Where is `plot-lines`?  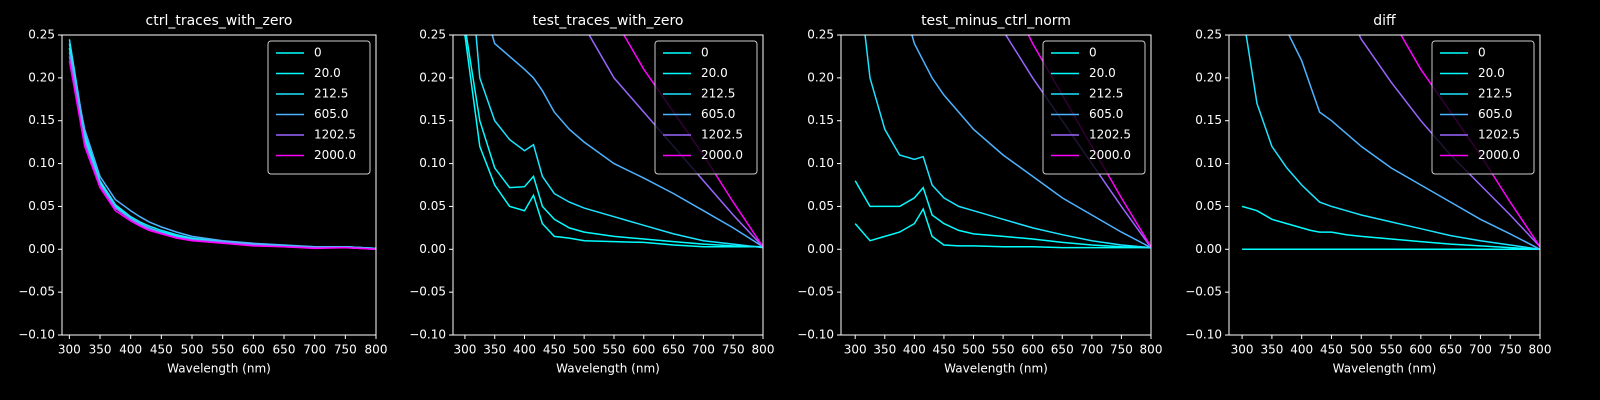
plot-lines is located at coordinates (222, 145).